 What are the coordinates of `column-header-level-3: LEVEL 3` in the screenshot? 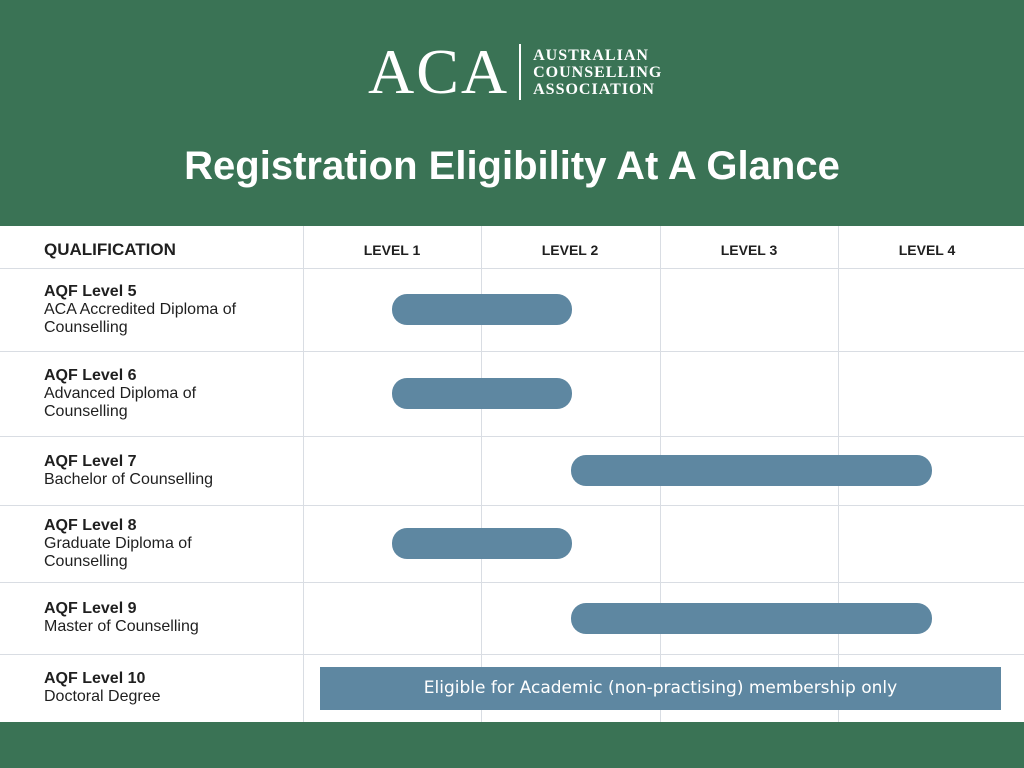 It's located at (749, 250).